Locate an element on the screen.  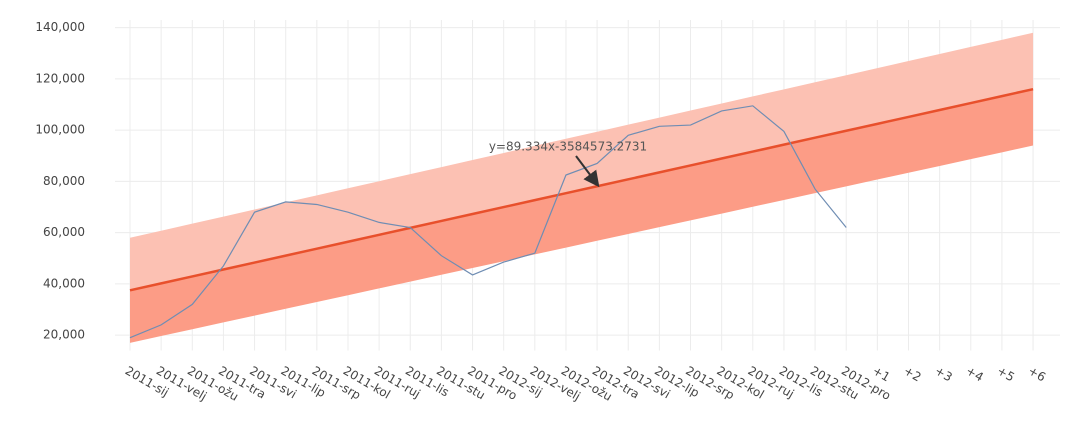
y-tick-label: 140,000 is located at coordinates (60, 27).